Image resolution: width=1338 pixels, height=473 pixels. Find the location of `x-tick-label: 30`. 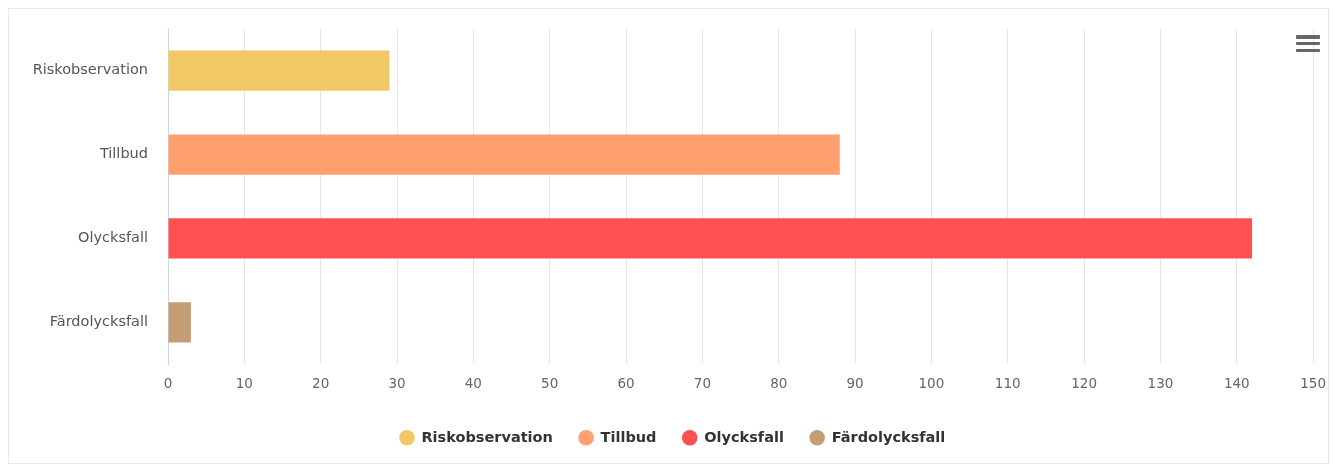

x-tick-label: 30 is located at coordinates (397, 382).